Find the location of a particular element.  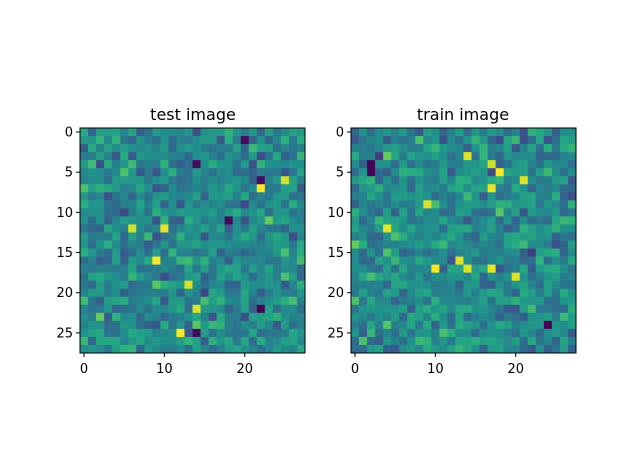

y-tick-label: 10 is located at coordinates (335, 213).